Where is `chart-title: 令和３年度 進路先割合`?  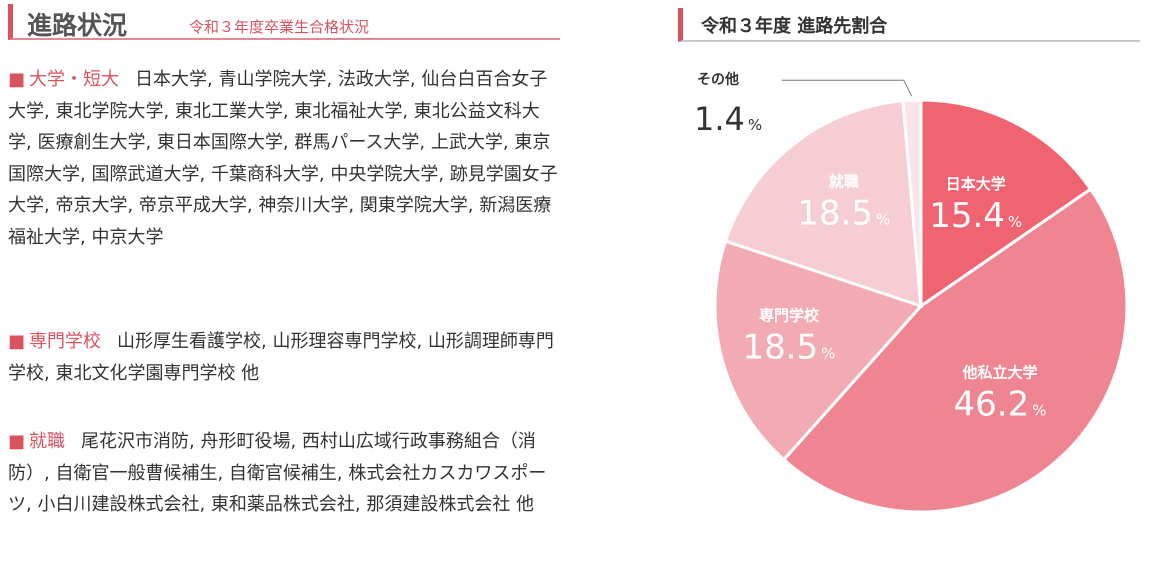 chart-title: 令和３年度 進路先割合 is located at coordinates (794, 26).